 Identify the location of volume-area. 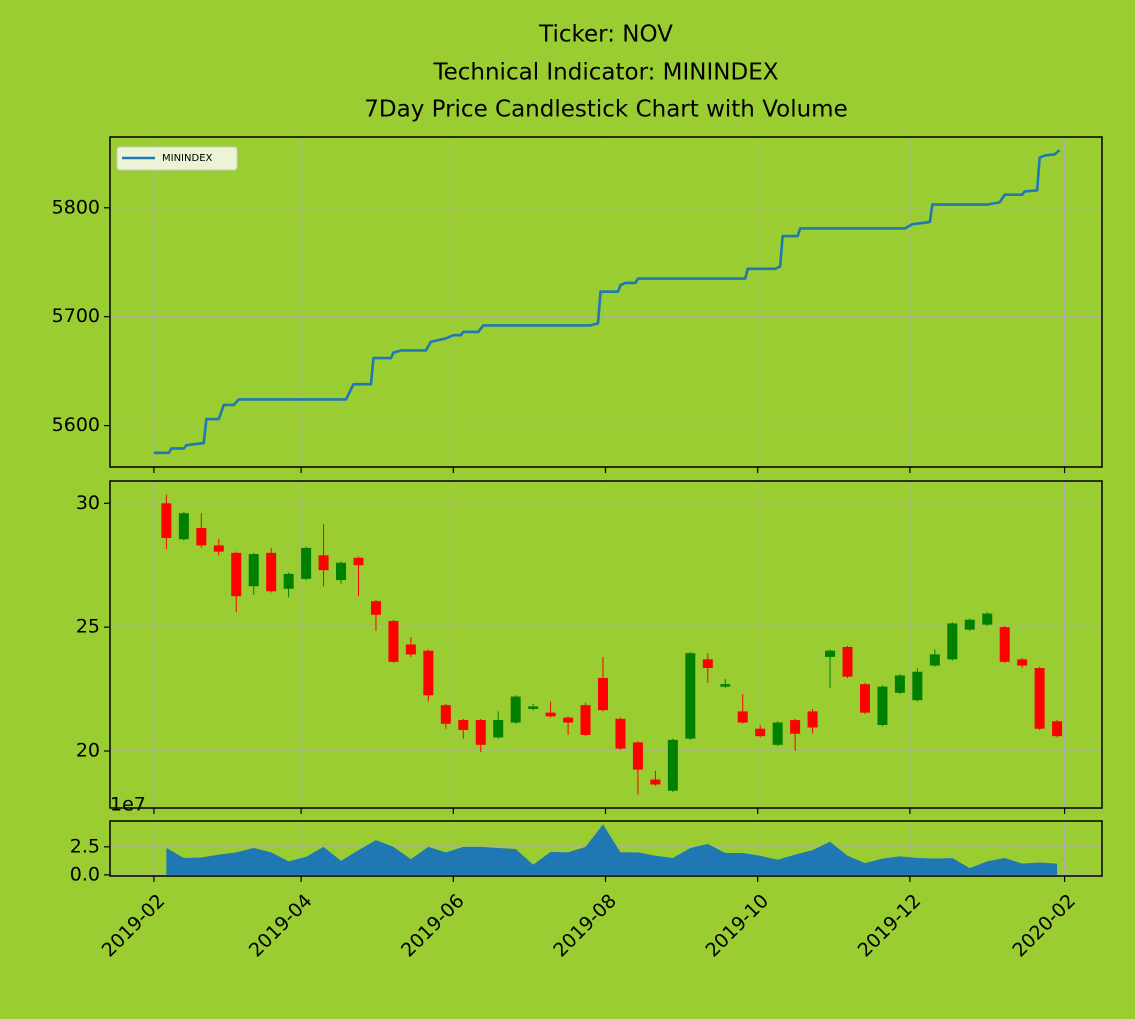
(612, 849).